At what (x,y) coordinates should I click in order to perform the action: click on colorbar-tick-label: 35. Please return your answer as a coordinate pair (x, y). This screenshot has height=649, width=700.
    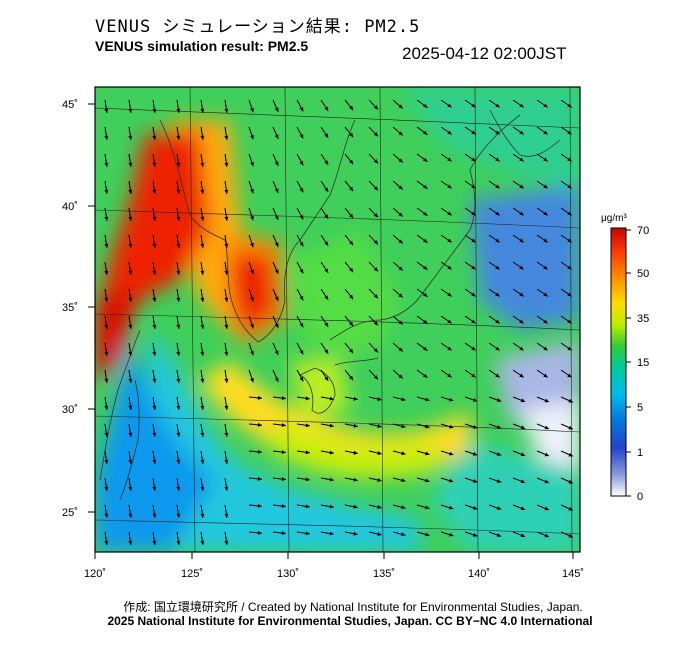
    Looking at the image, I should click on (643, 319).